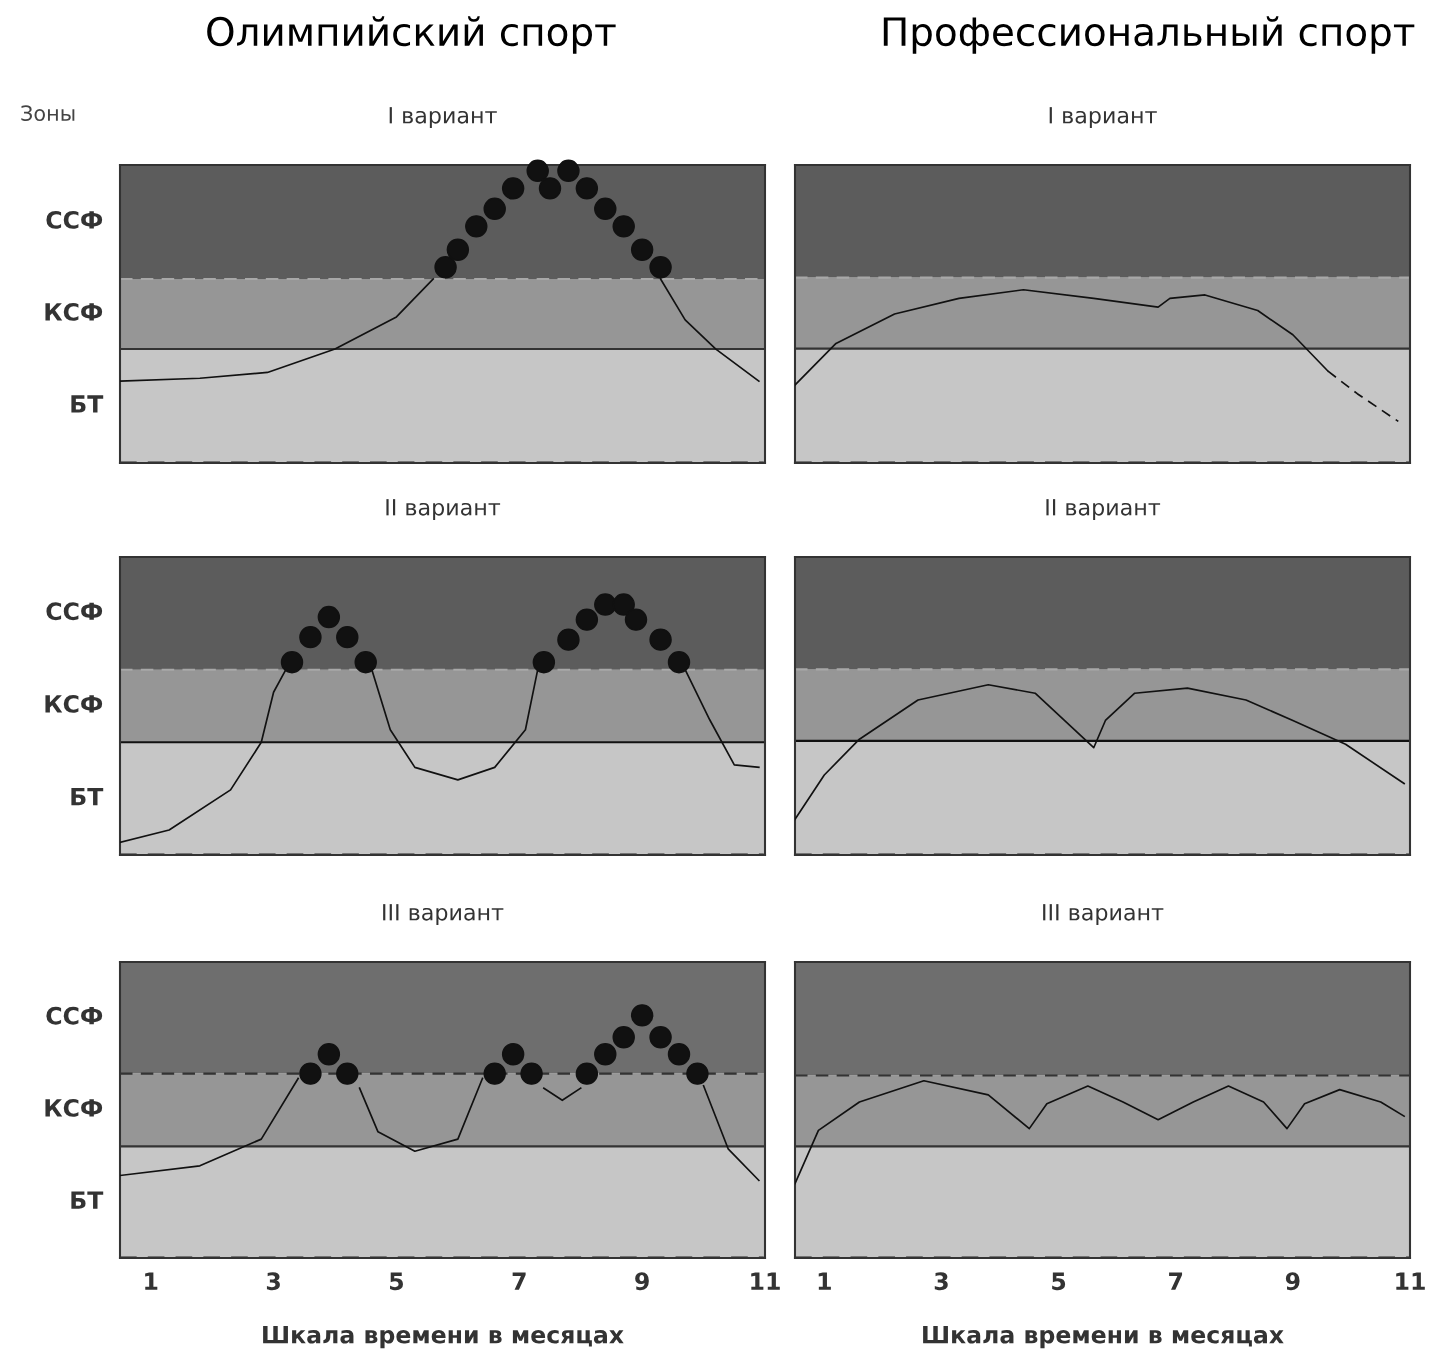 Image resolution: width=1437 pixels, height=1370 pixels. What do you see at coordinates (48, 113) in the screenshot?
I see `text: Зоны` at bounding box center [48, 113].